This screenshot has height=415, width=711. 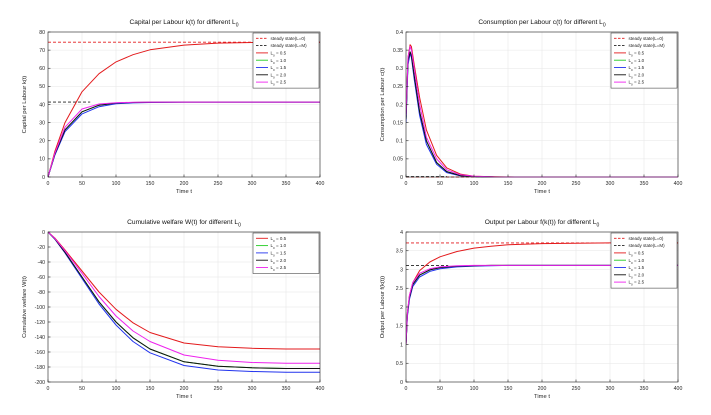 I want to click on y-tick-label: 50, so click(x=42, y=87).